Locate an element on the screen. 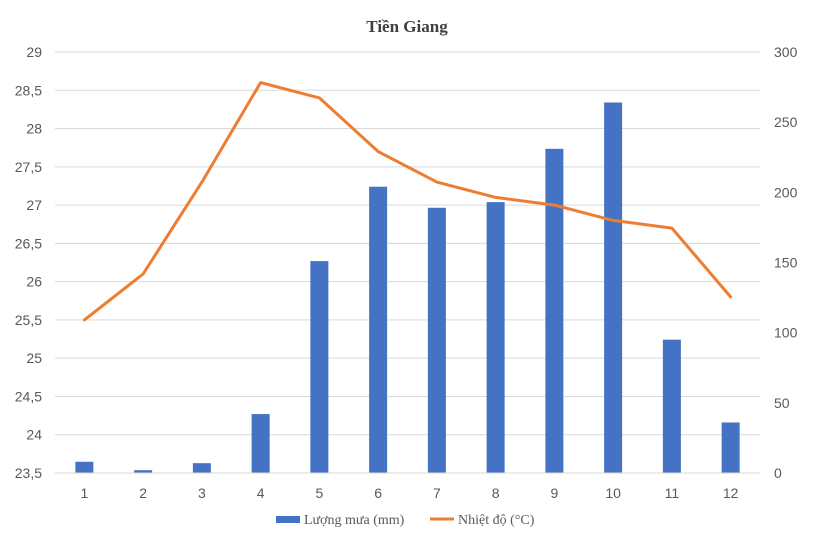 The image size is (833, 548). x-axis: 1 2 3 4 5 6 7 8 9 10 11 12 is located at coordinates (407, 486).